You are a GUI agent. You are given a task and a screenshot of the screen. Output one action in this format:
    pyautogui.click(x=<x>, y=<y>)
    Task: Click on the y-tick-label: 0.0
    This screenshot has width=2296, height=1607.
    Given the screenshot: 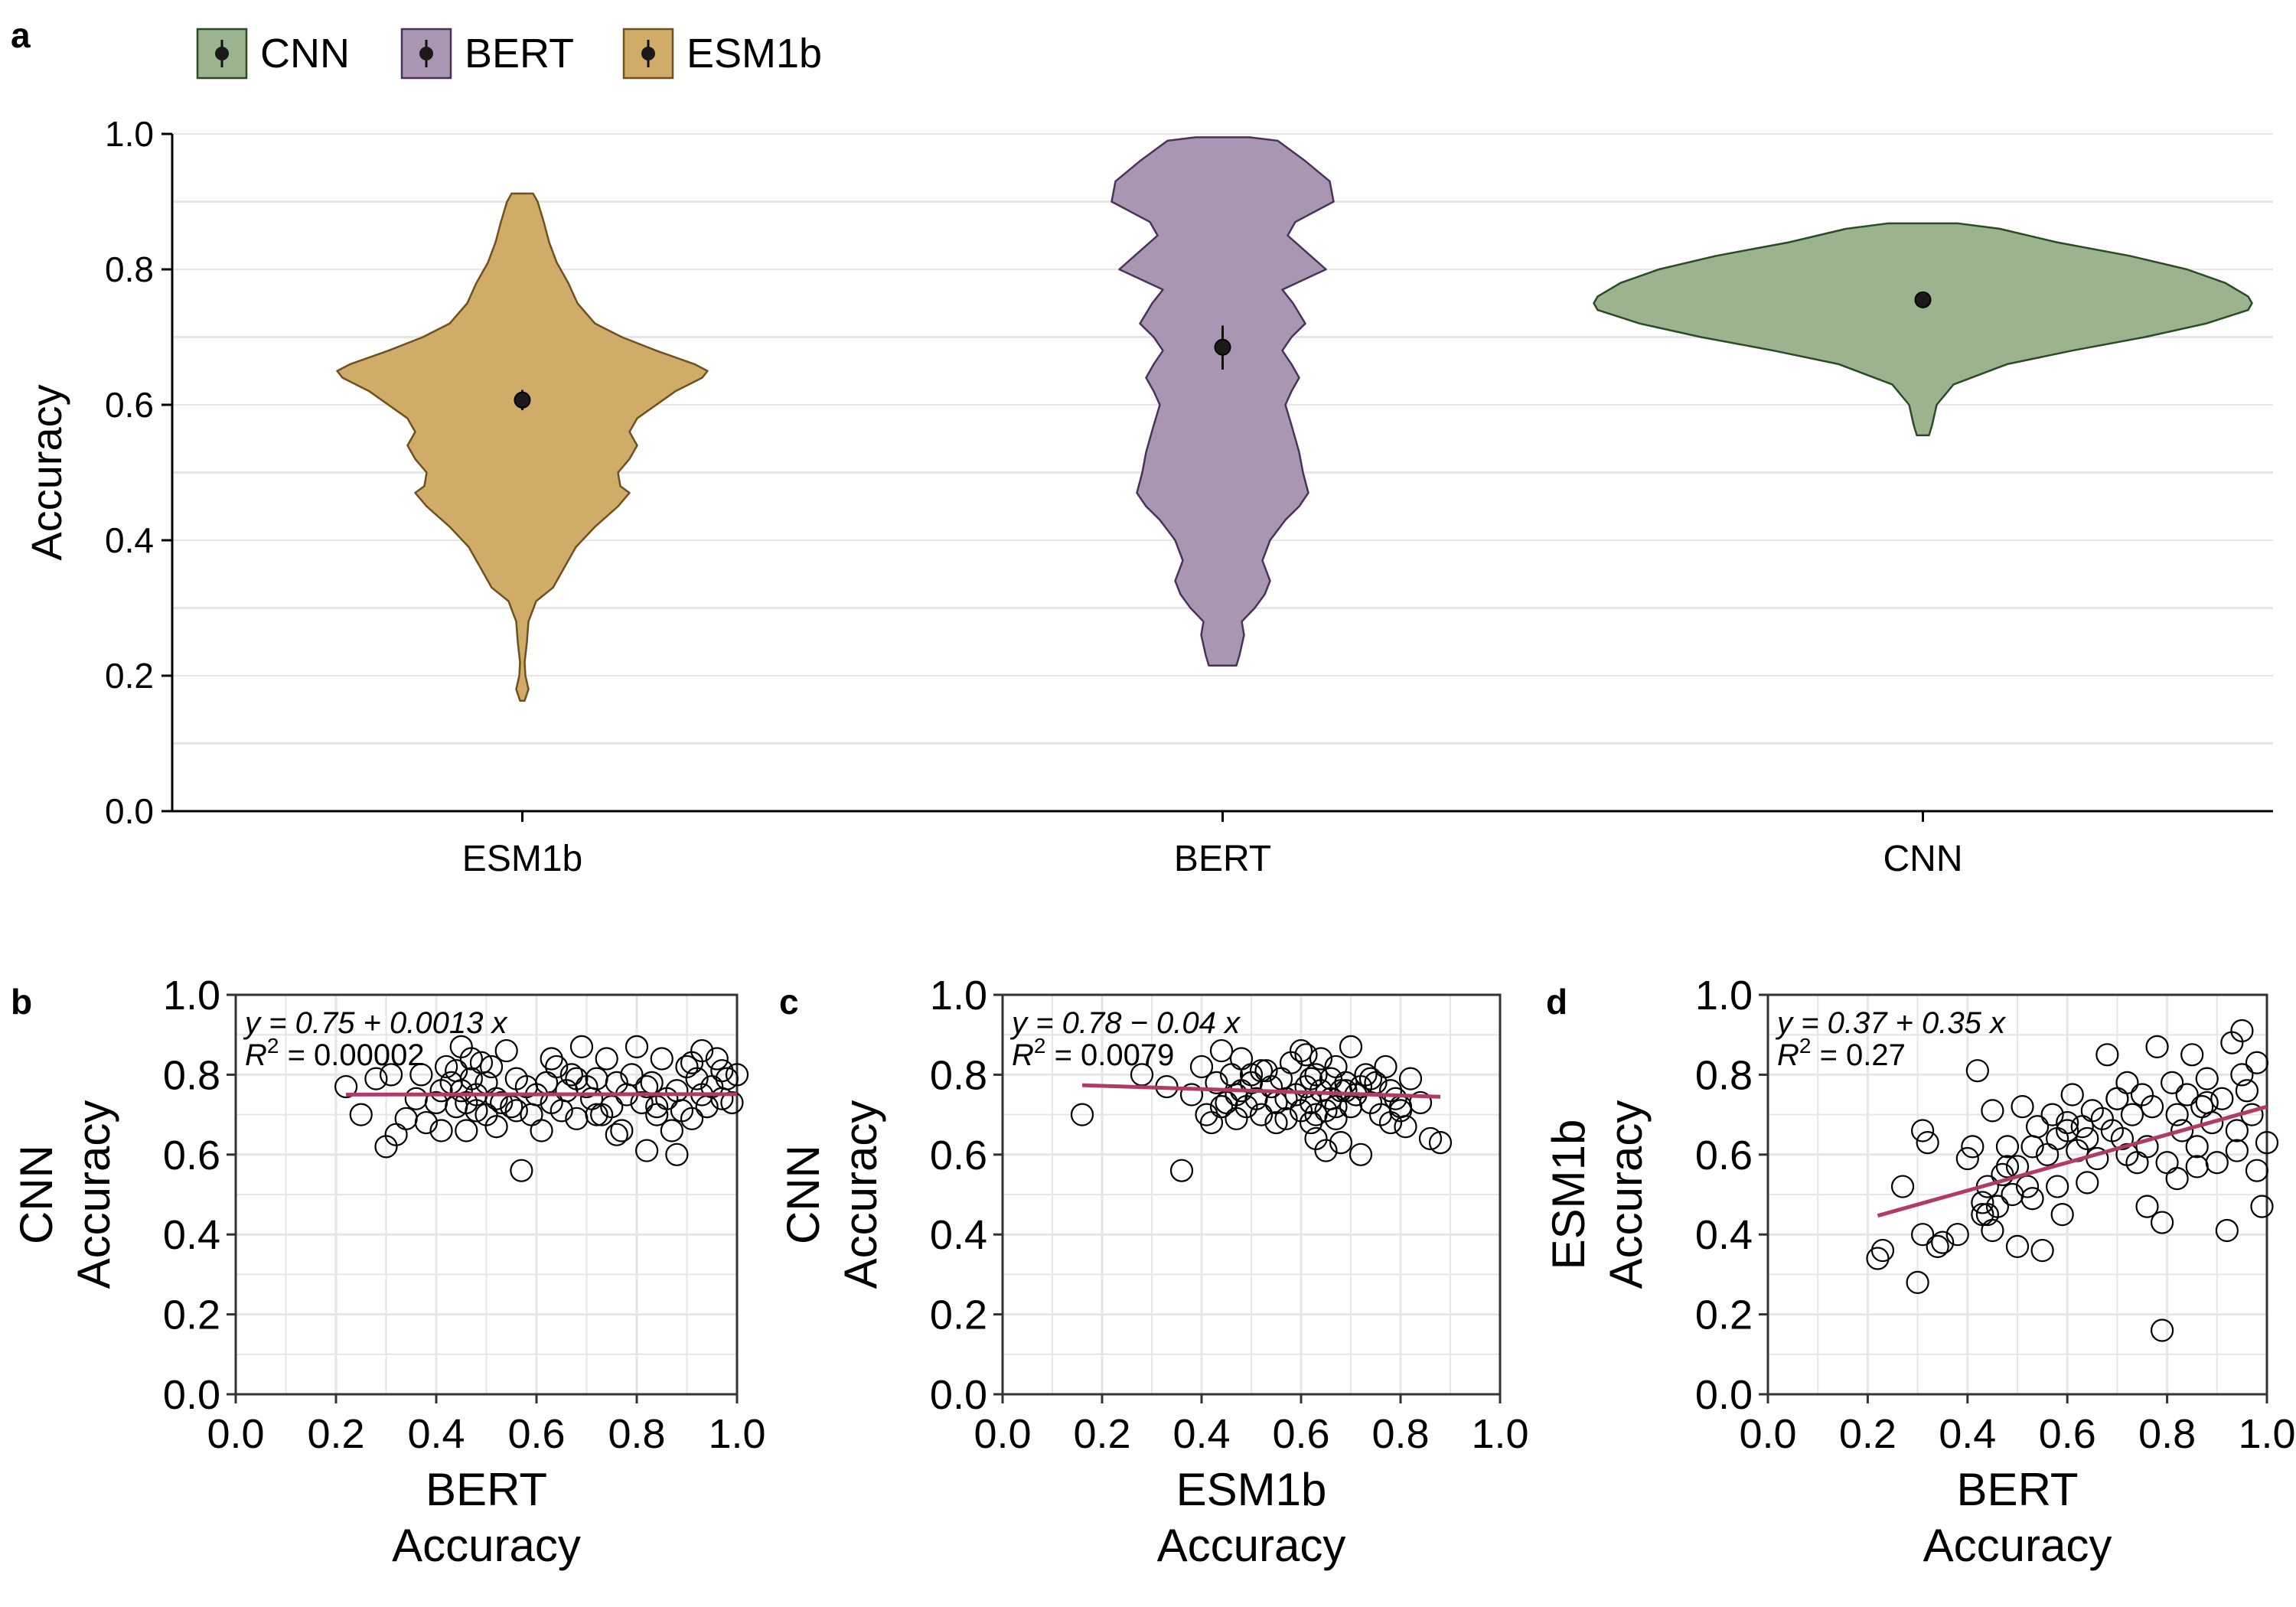 What is the action you would take?
    pyautogui.click(x=958, y=1395)
    